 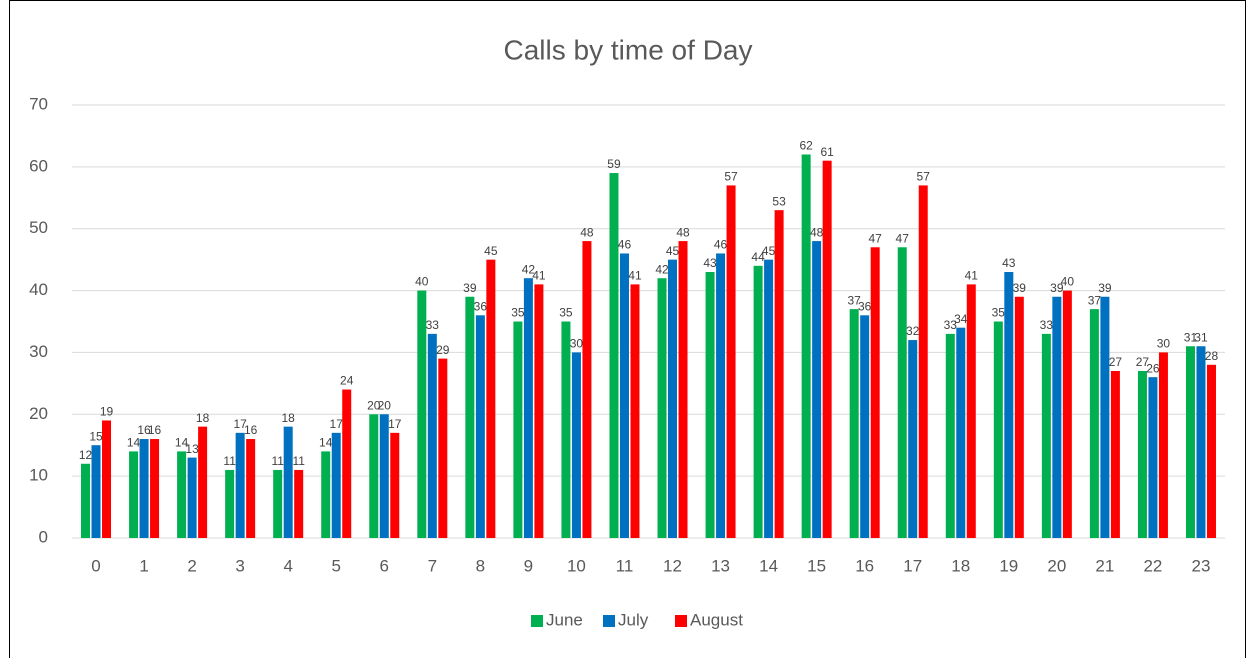 I want to click on x-tick-label: 18, so click(x=960, y=565).